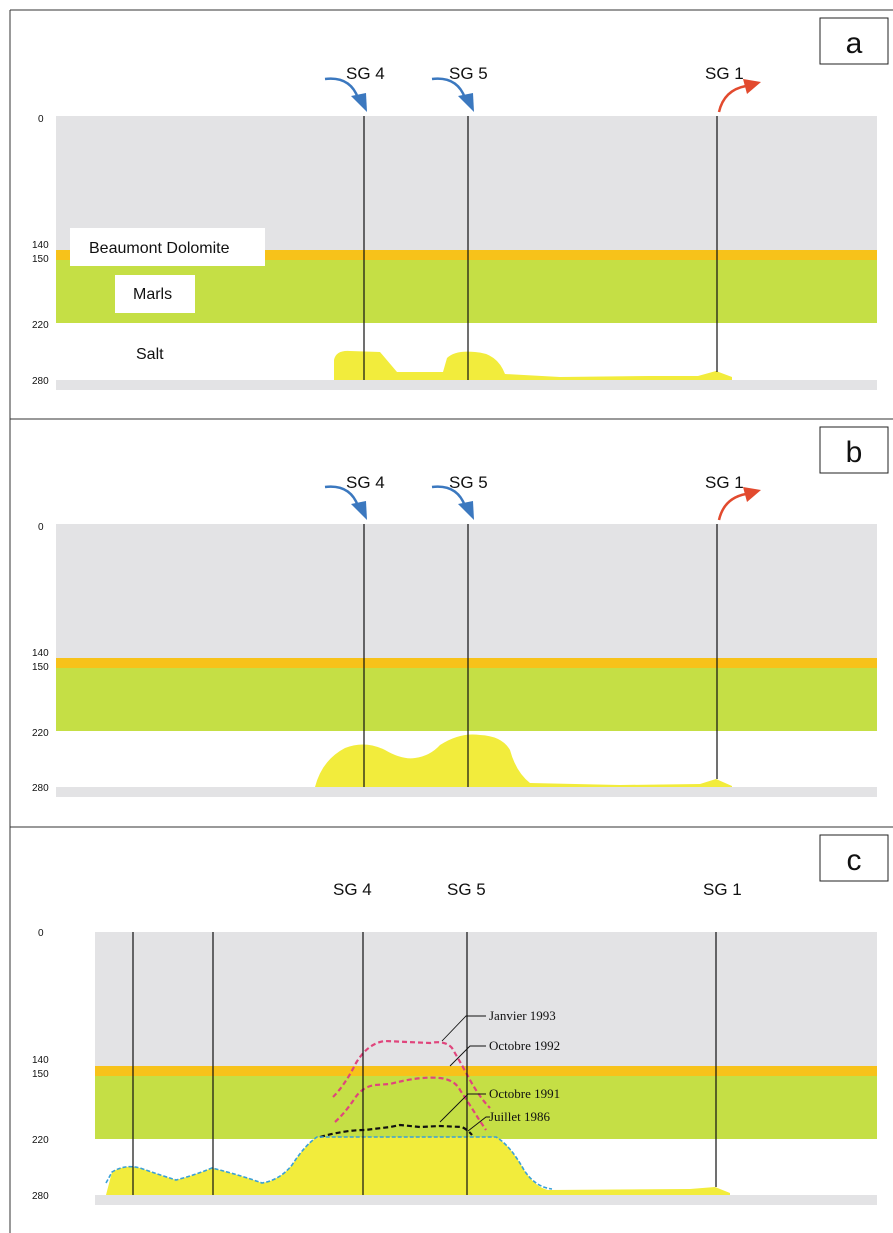 This screenshot has width=893, height=1233. I want to click on marls-layer, so click(466, 699).